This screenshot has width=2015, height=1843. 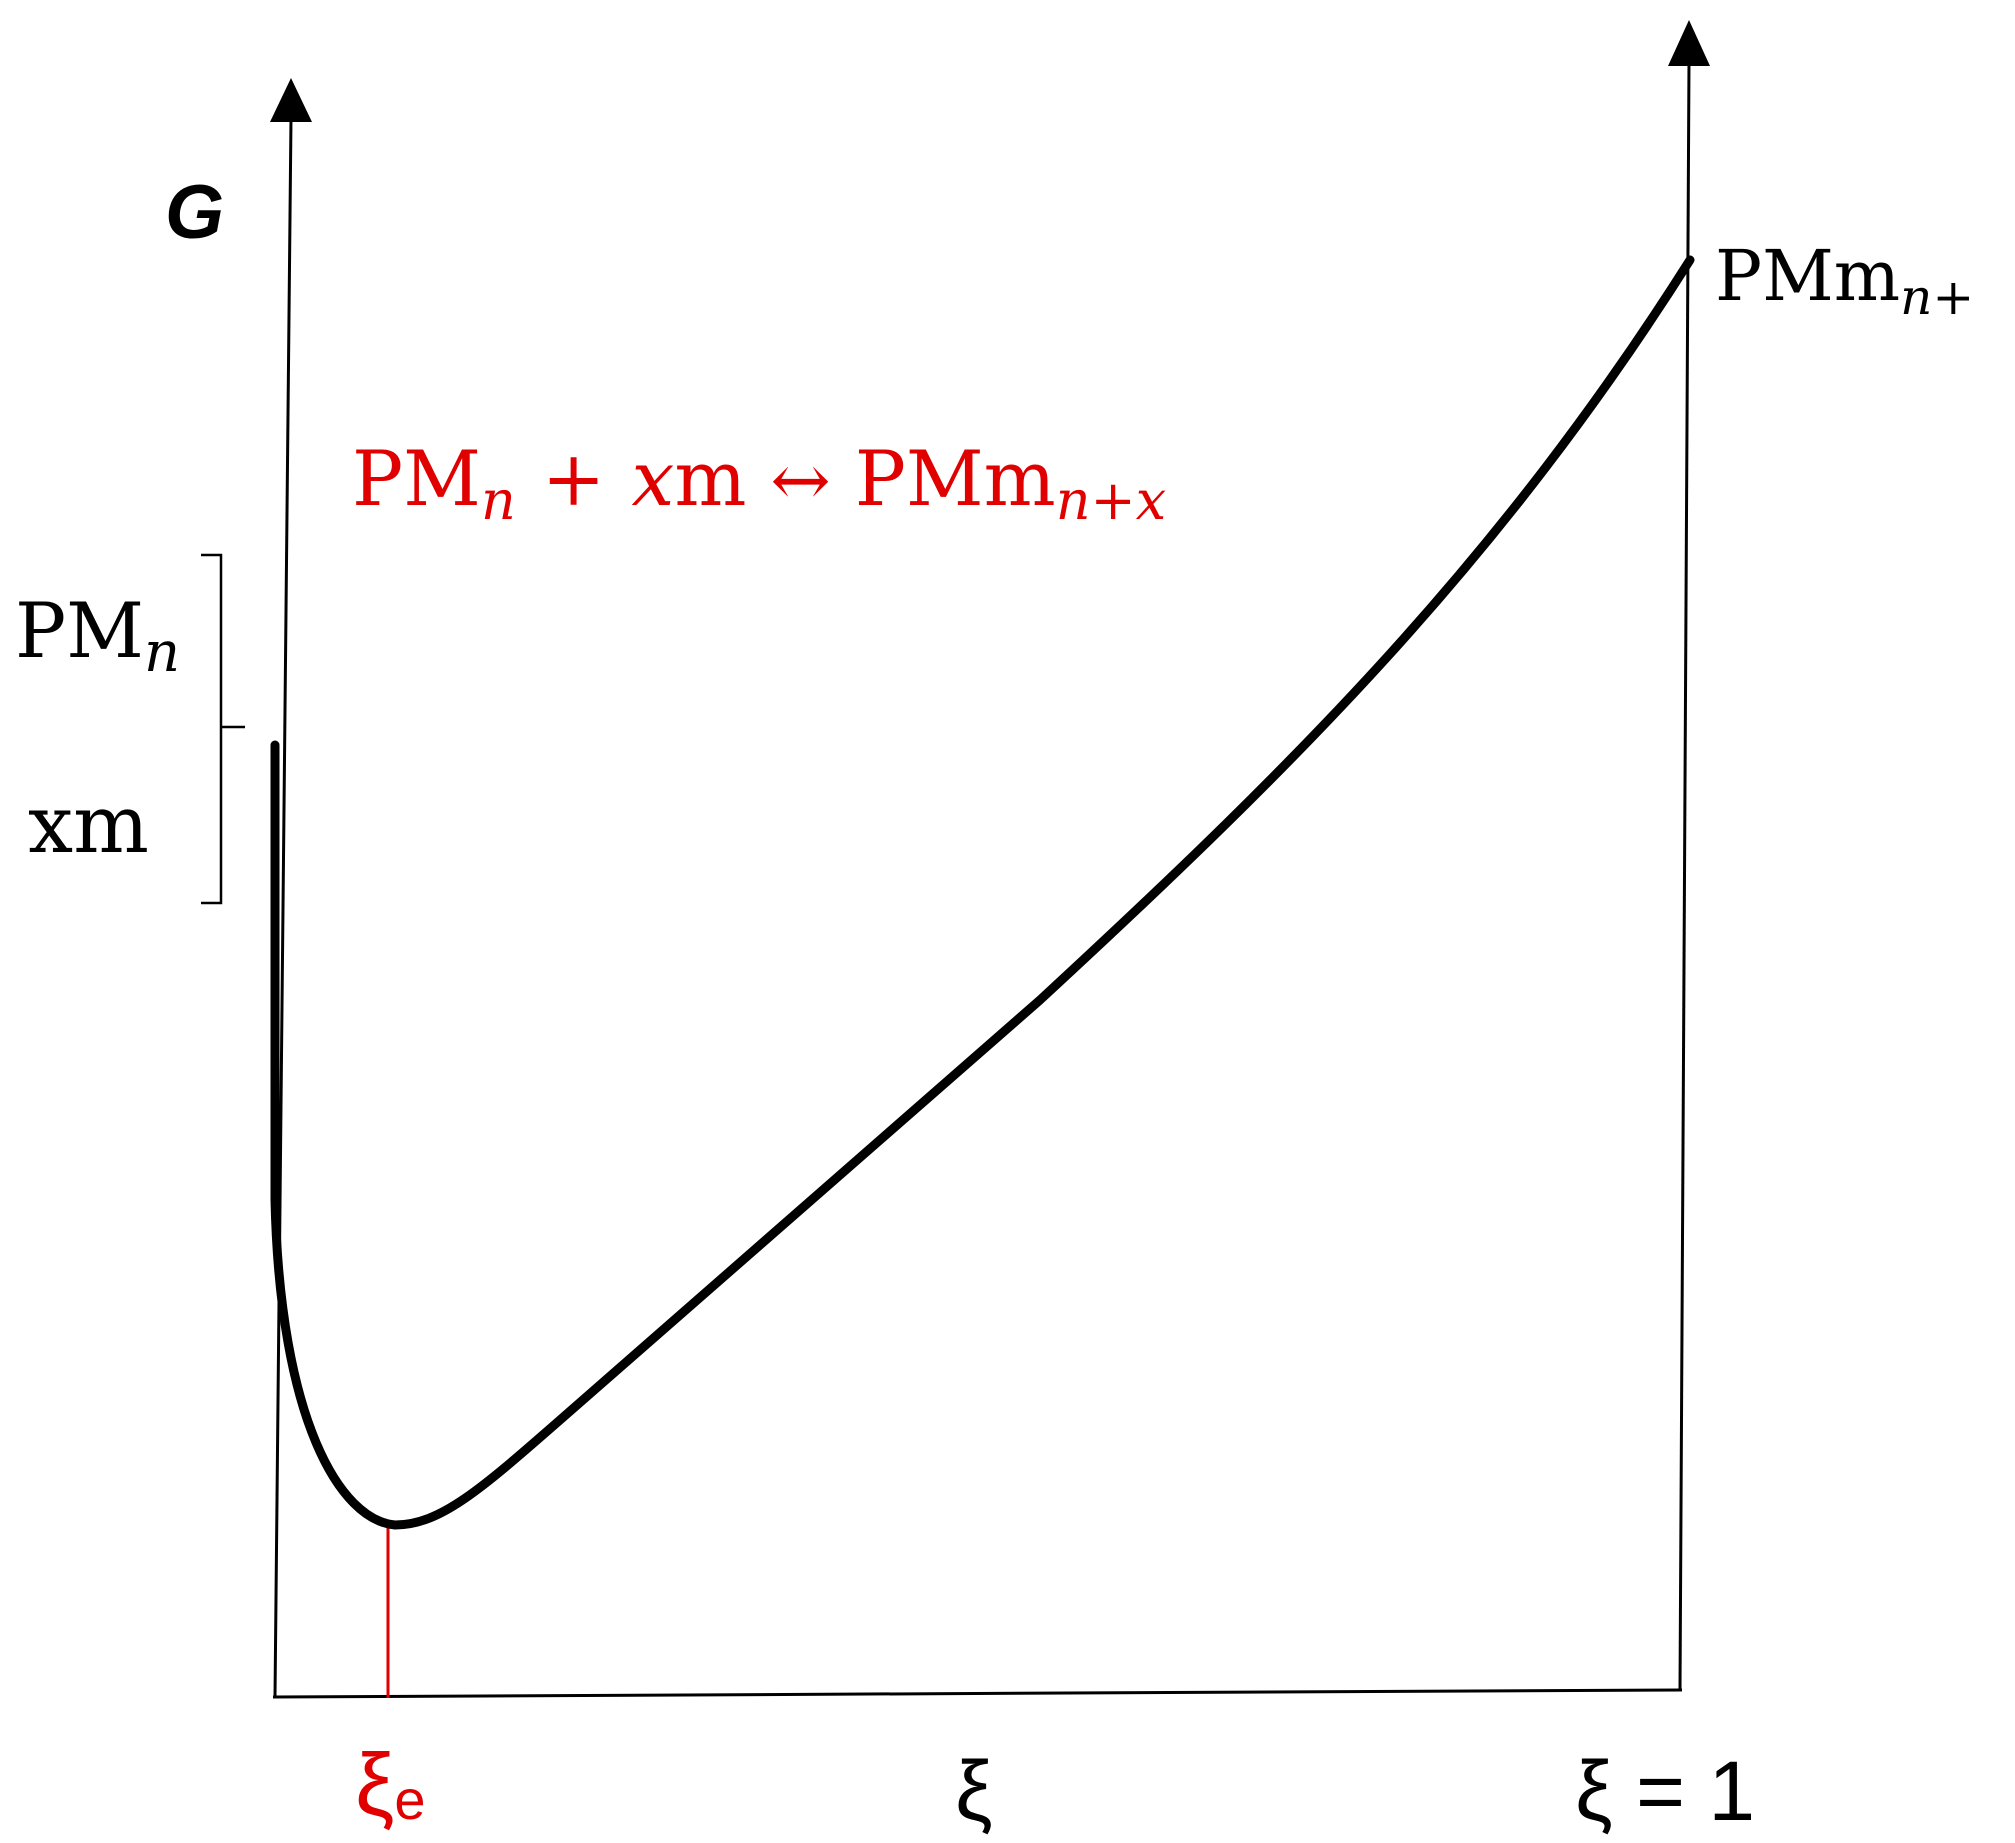 What do you see at coordinates (1665, 1791) in the screenshot?
I see `x-end-label: ξ = 1` at bounding box center [1665, 1791].